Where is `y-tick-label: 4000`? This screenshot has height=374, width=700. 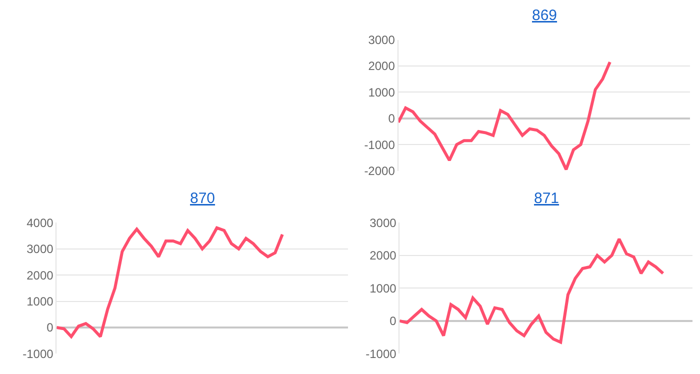
y-tick-label: 4000 is located at coordinates (40, 223).